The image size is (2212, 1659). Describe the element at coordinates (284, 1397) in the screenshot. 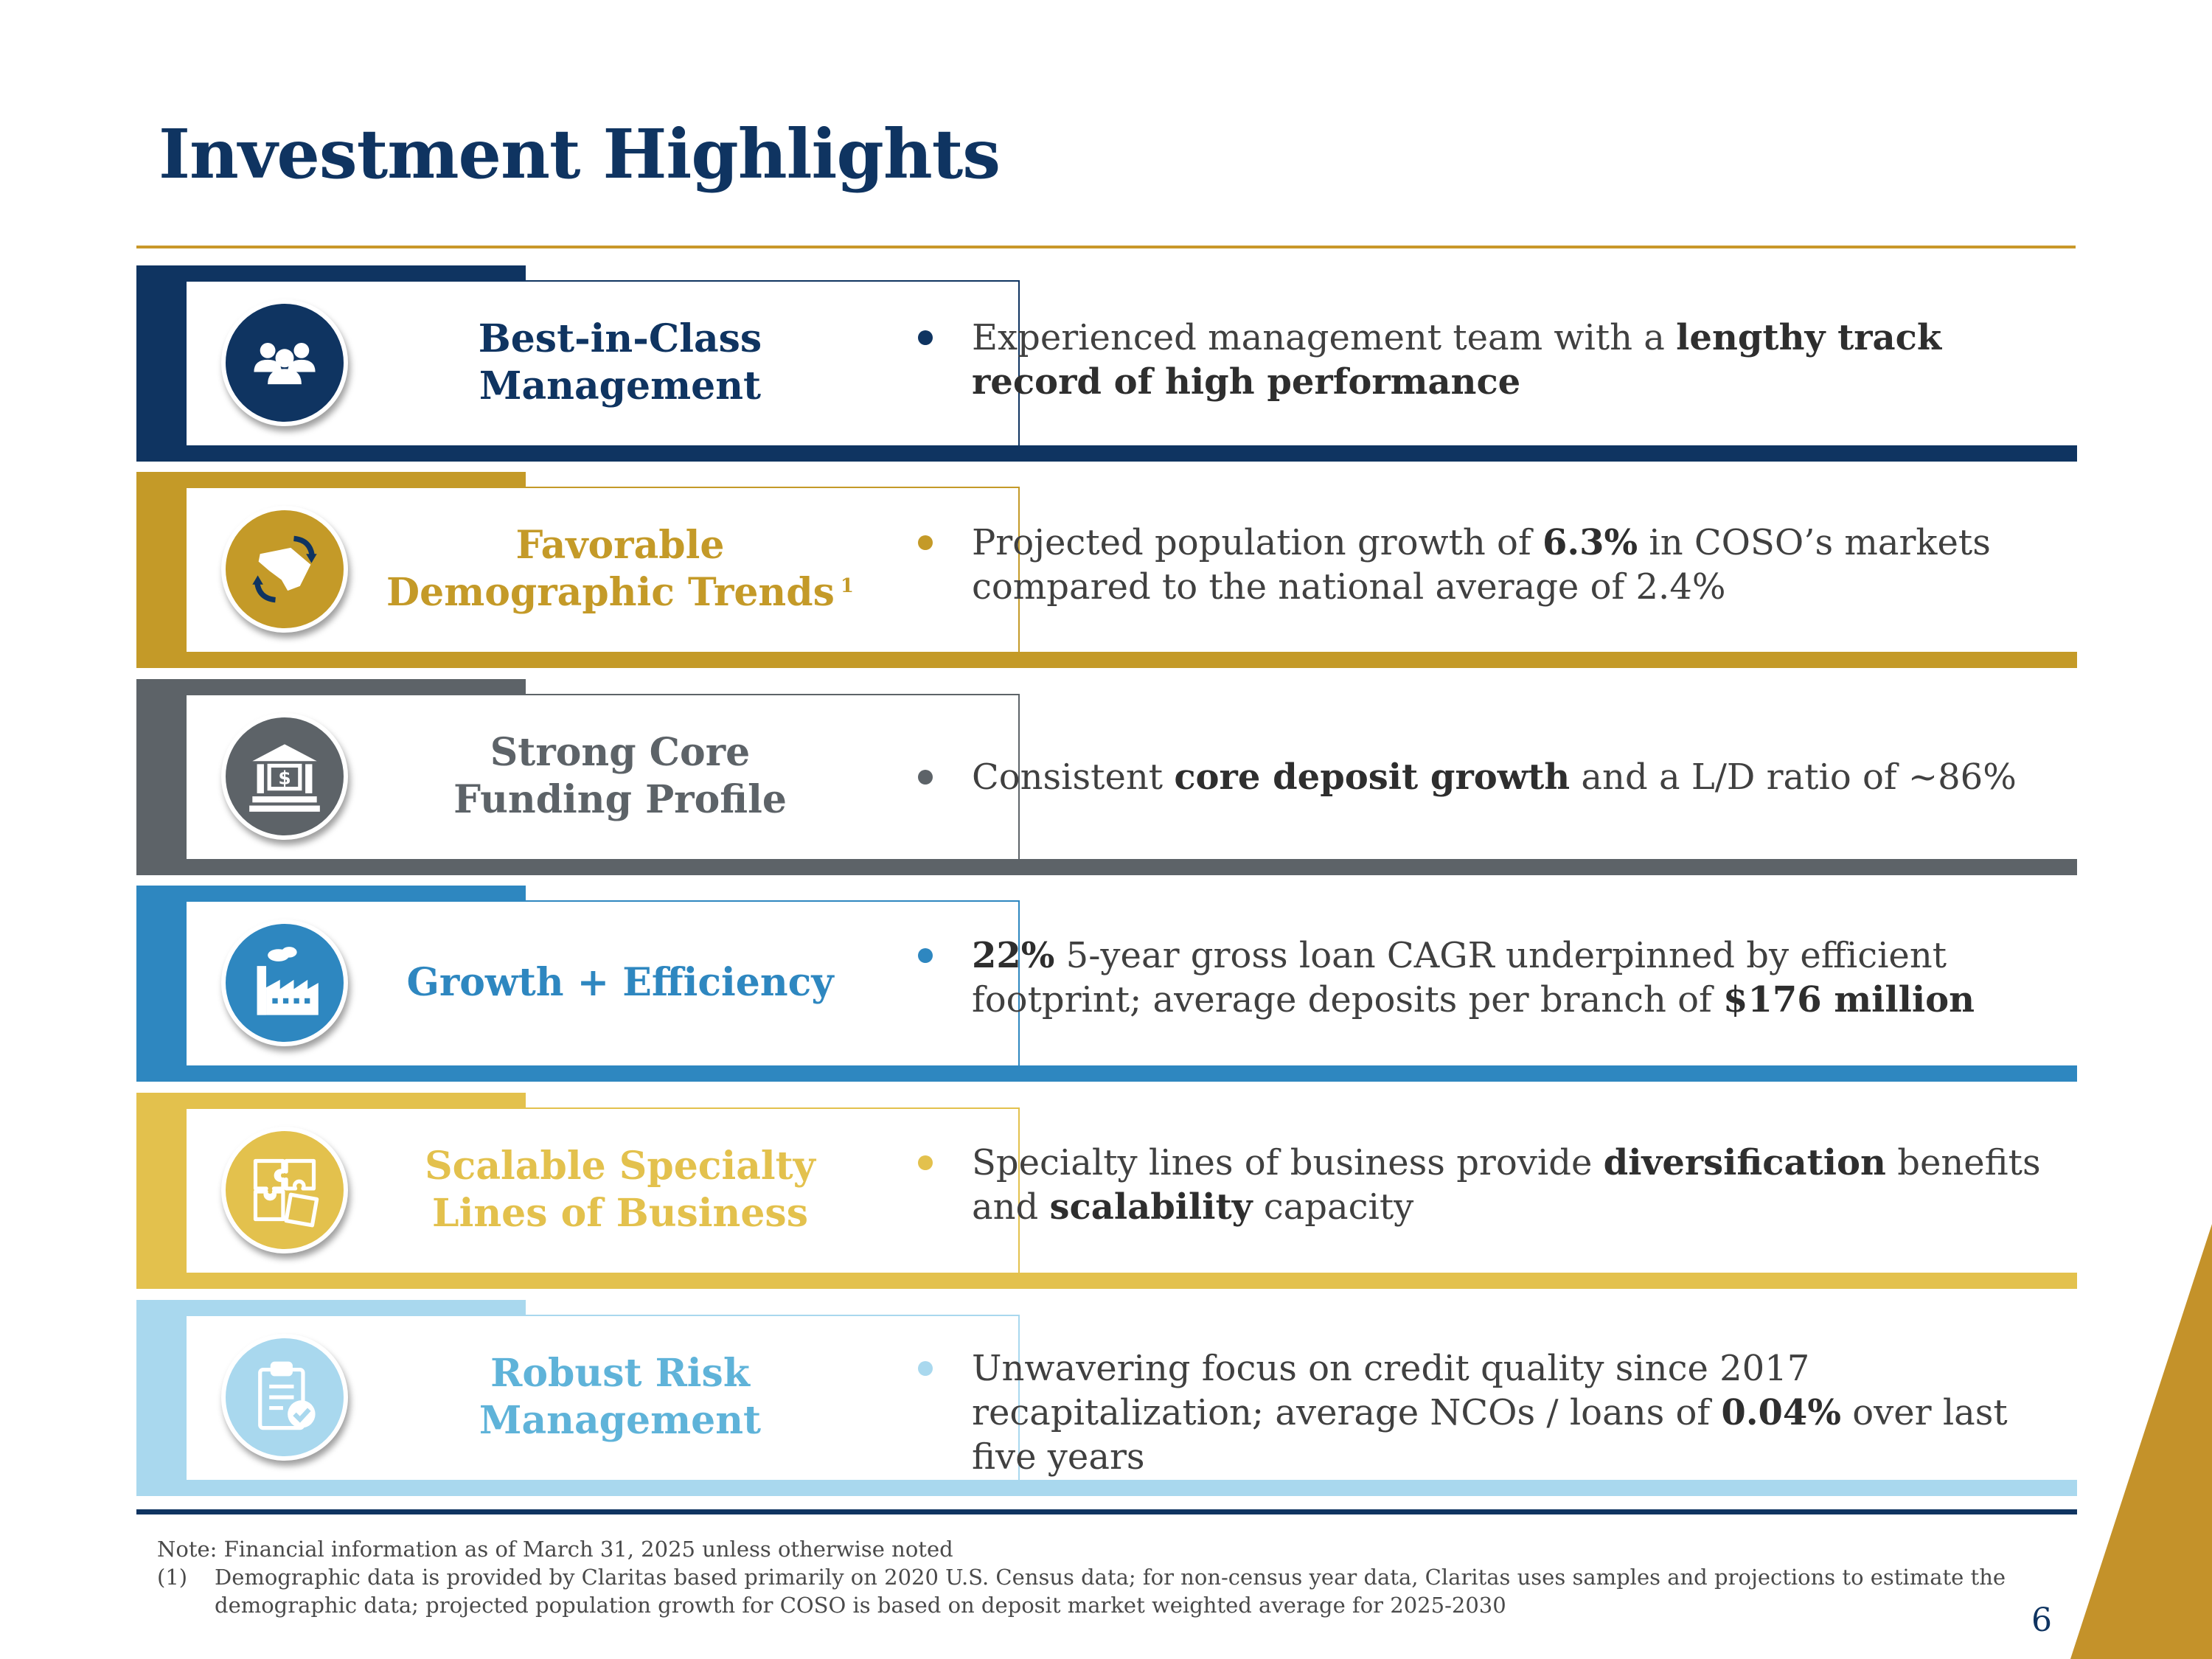

I see `clipboard-check-icon` at that location.